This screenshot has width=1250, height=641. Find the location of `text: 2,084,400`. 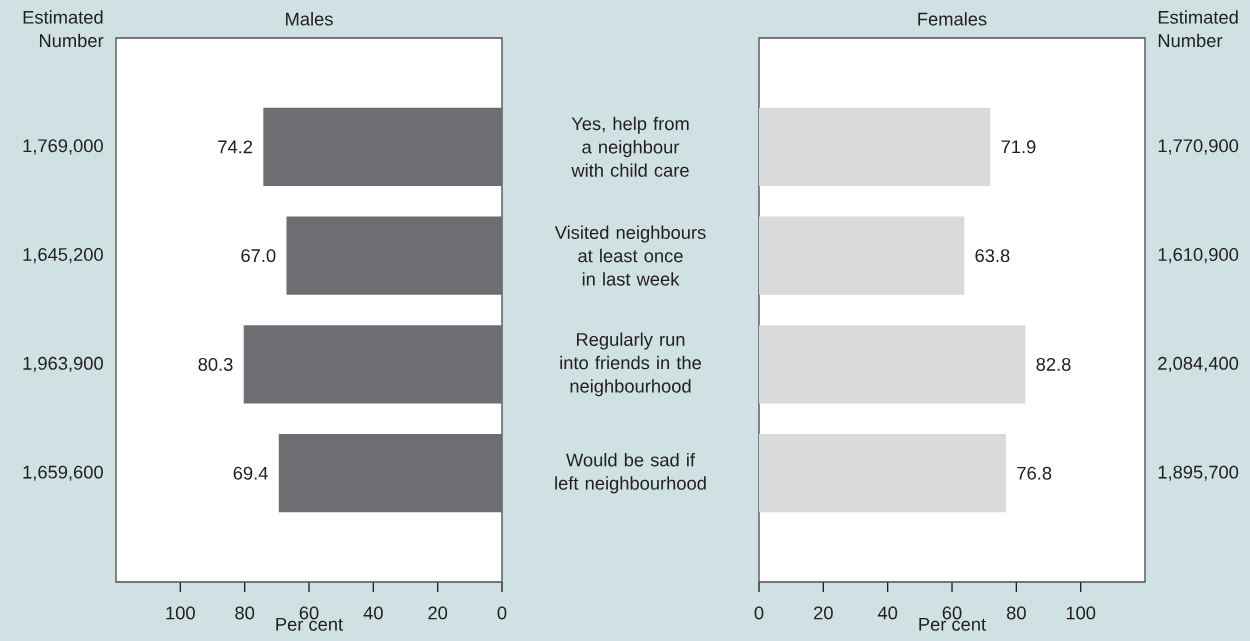

text: 2,084,400 is located at coordinates (1198, 364).